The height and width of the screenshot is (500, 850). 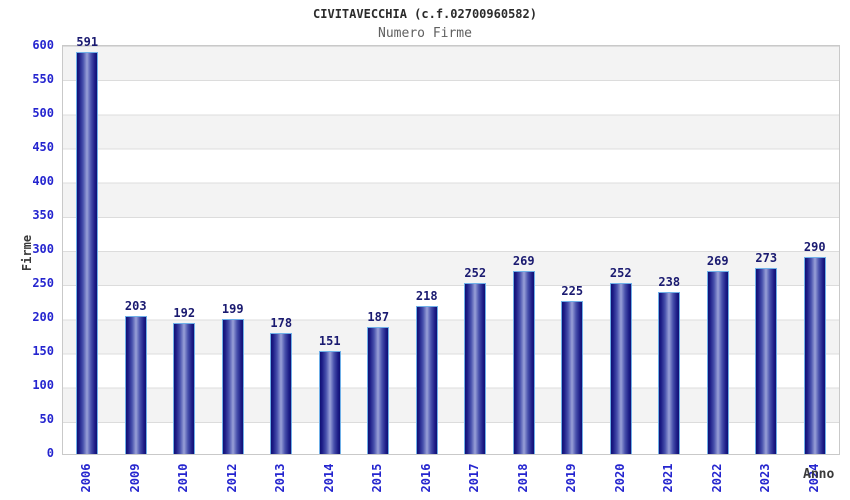 I want to click on x-tick-label: 2023, so click(x=765, y=478).